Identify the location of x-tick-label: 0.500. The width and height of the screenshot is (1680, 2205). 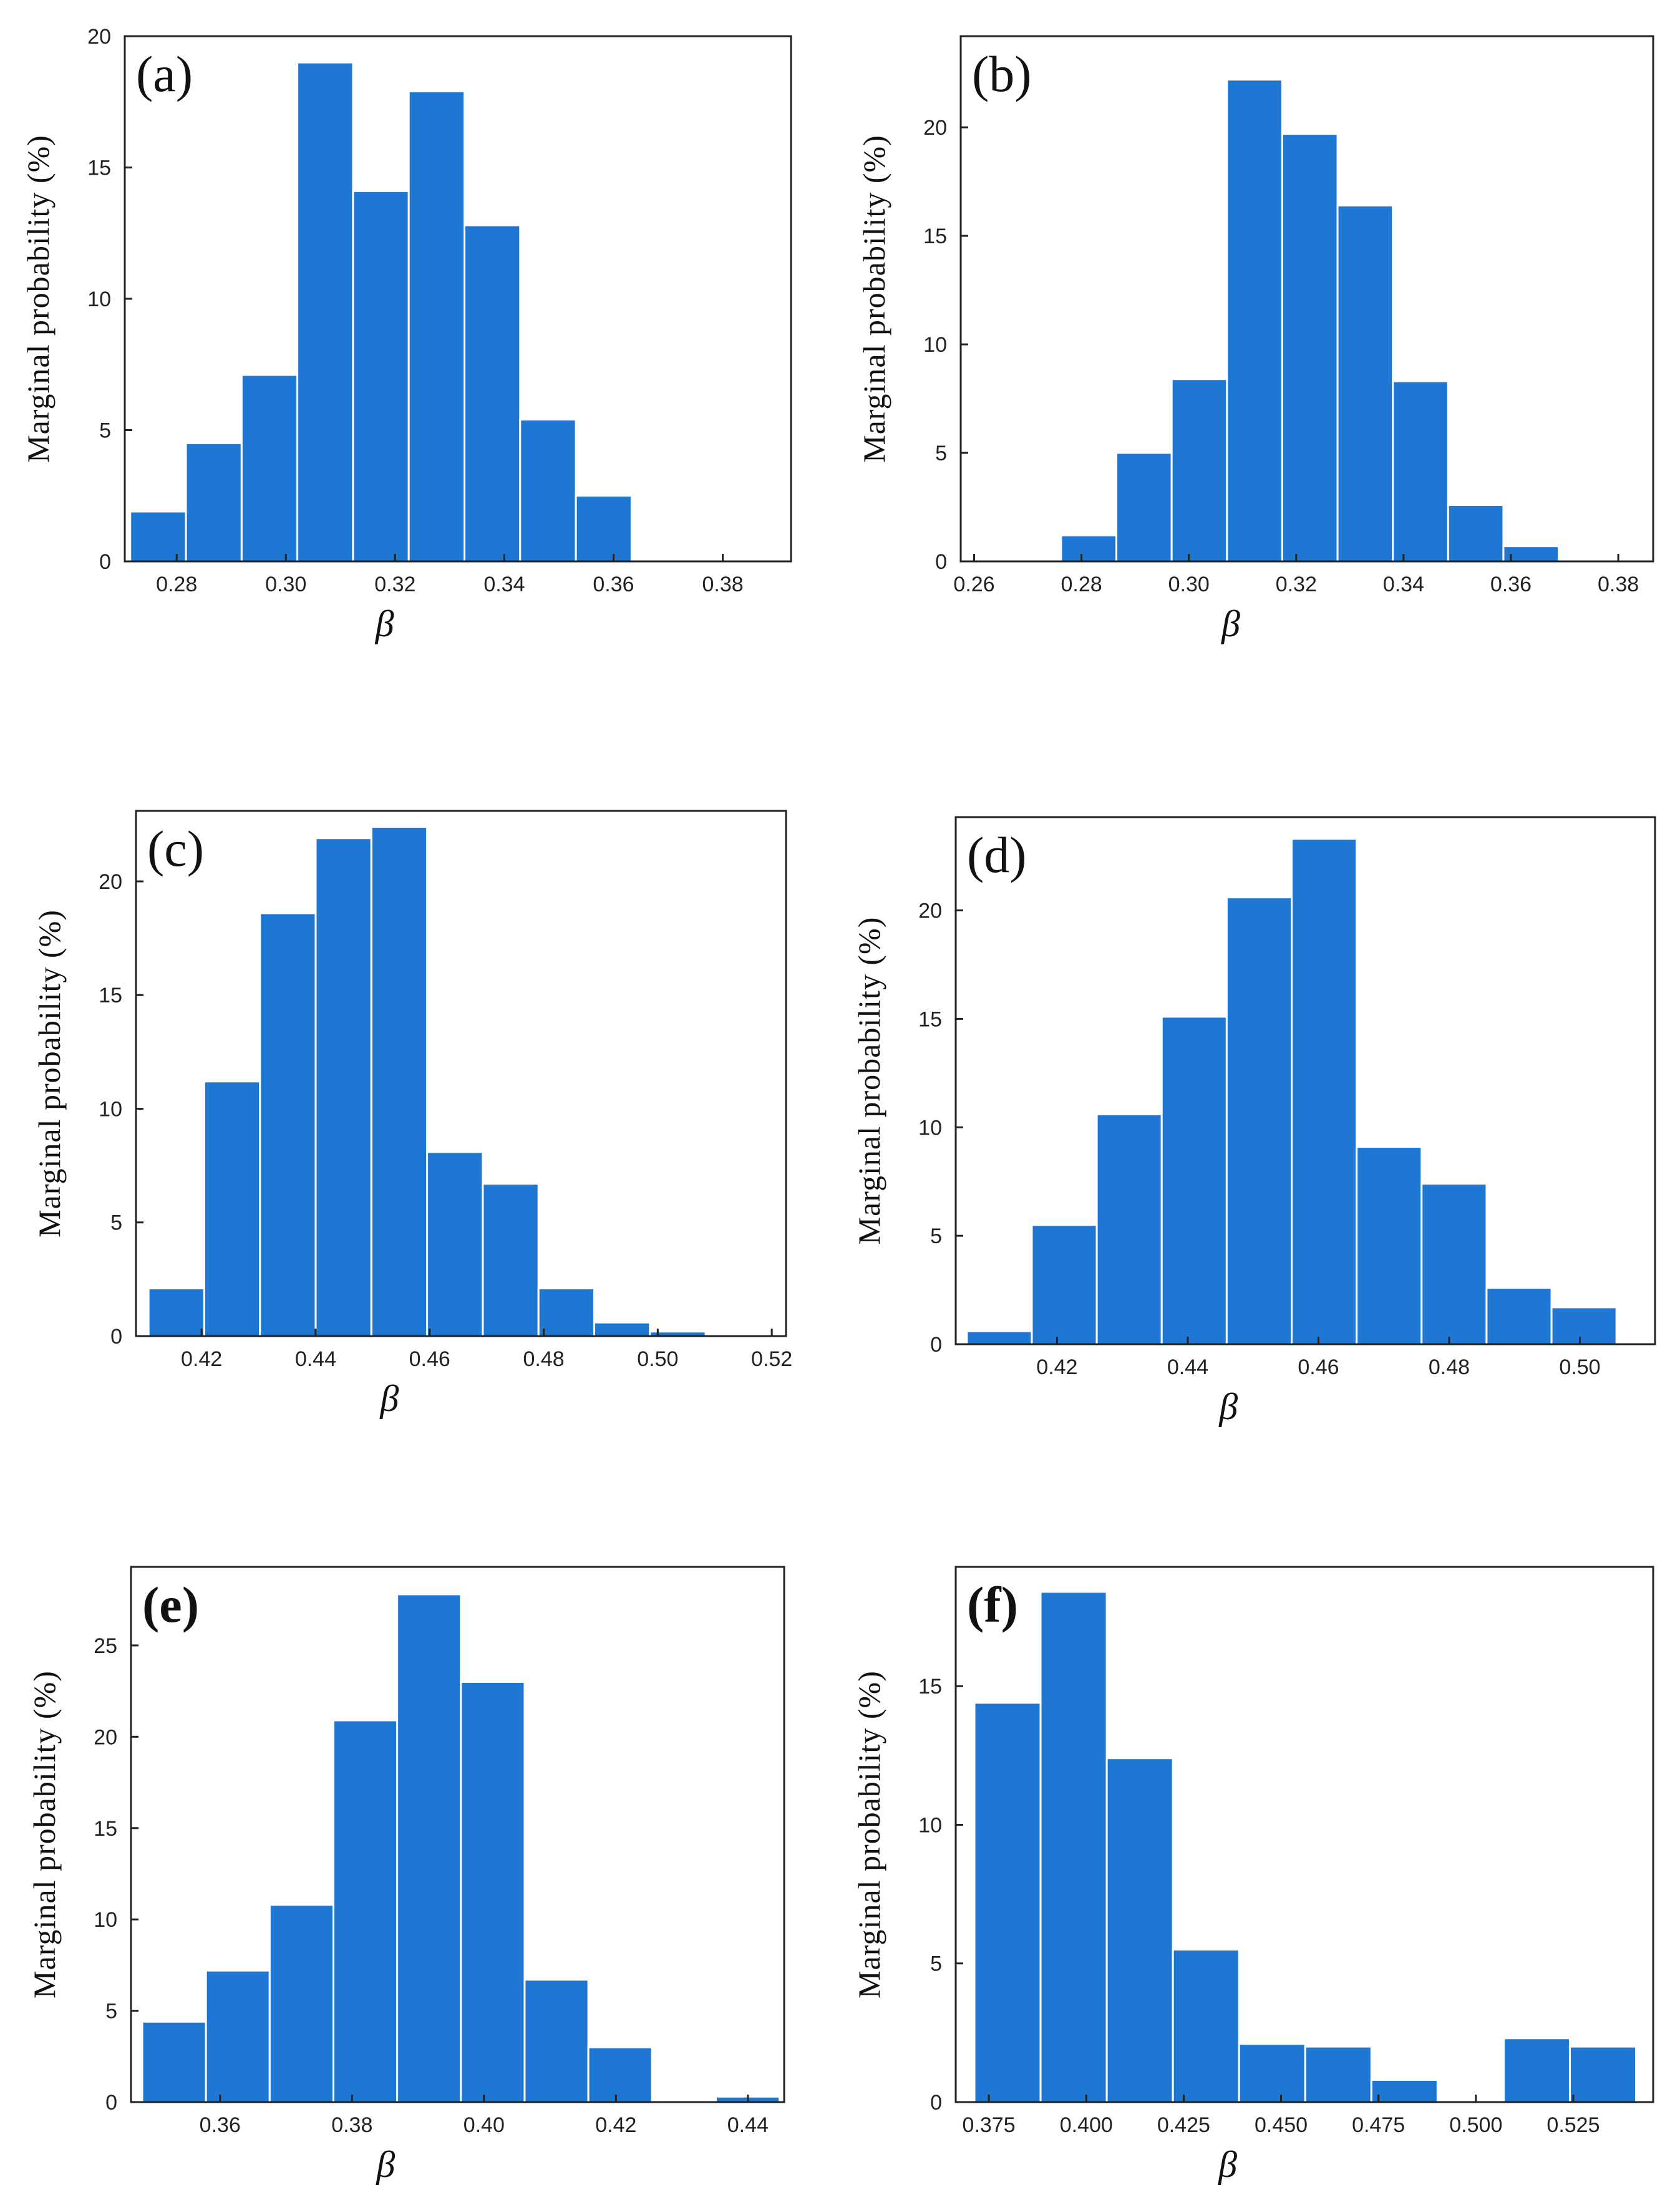
(1475, 2125).